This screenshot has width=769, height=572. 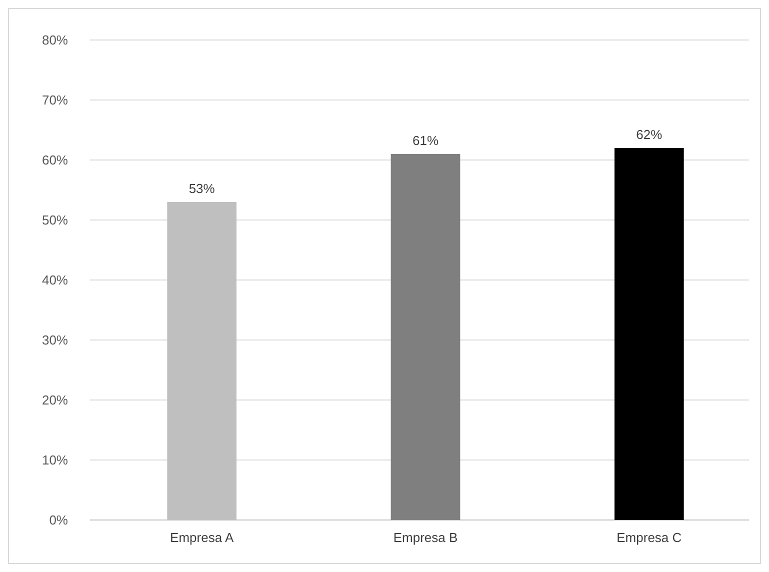 I want to click on y-tick-label: 0%, so click(x=58, y=520).